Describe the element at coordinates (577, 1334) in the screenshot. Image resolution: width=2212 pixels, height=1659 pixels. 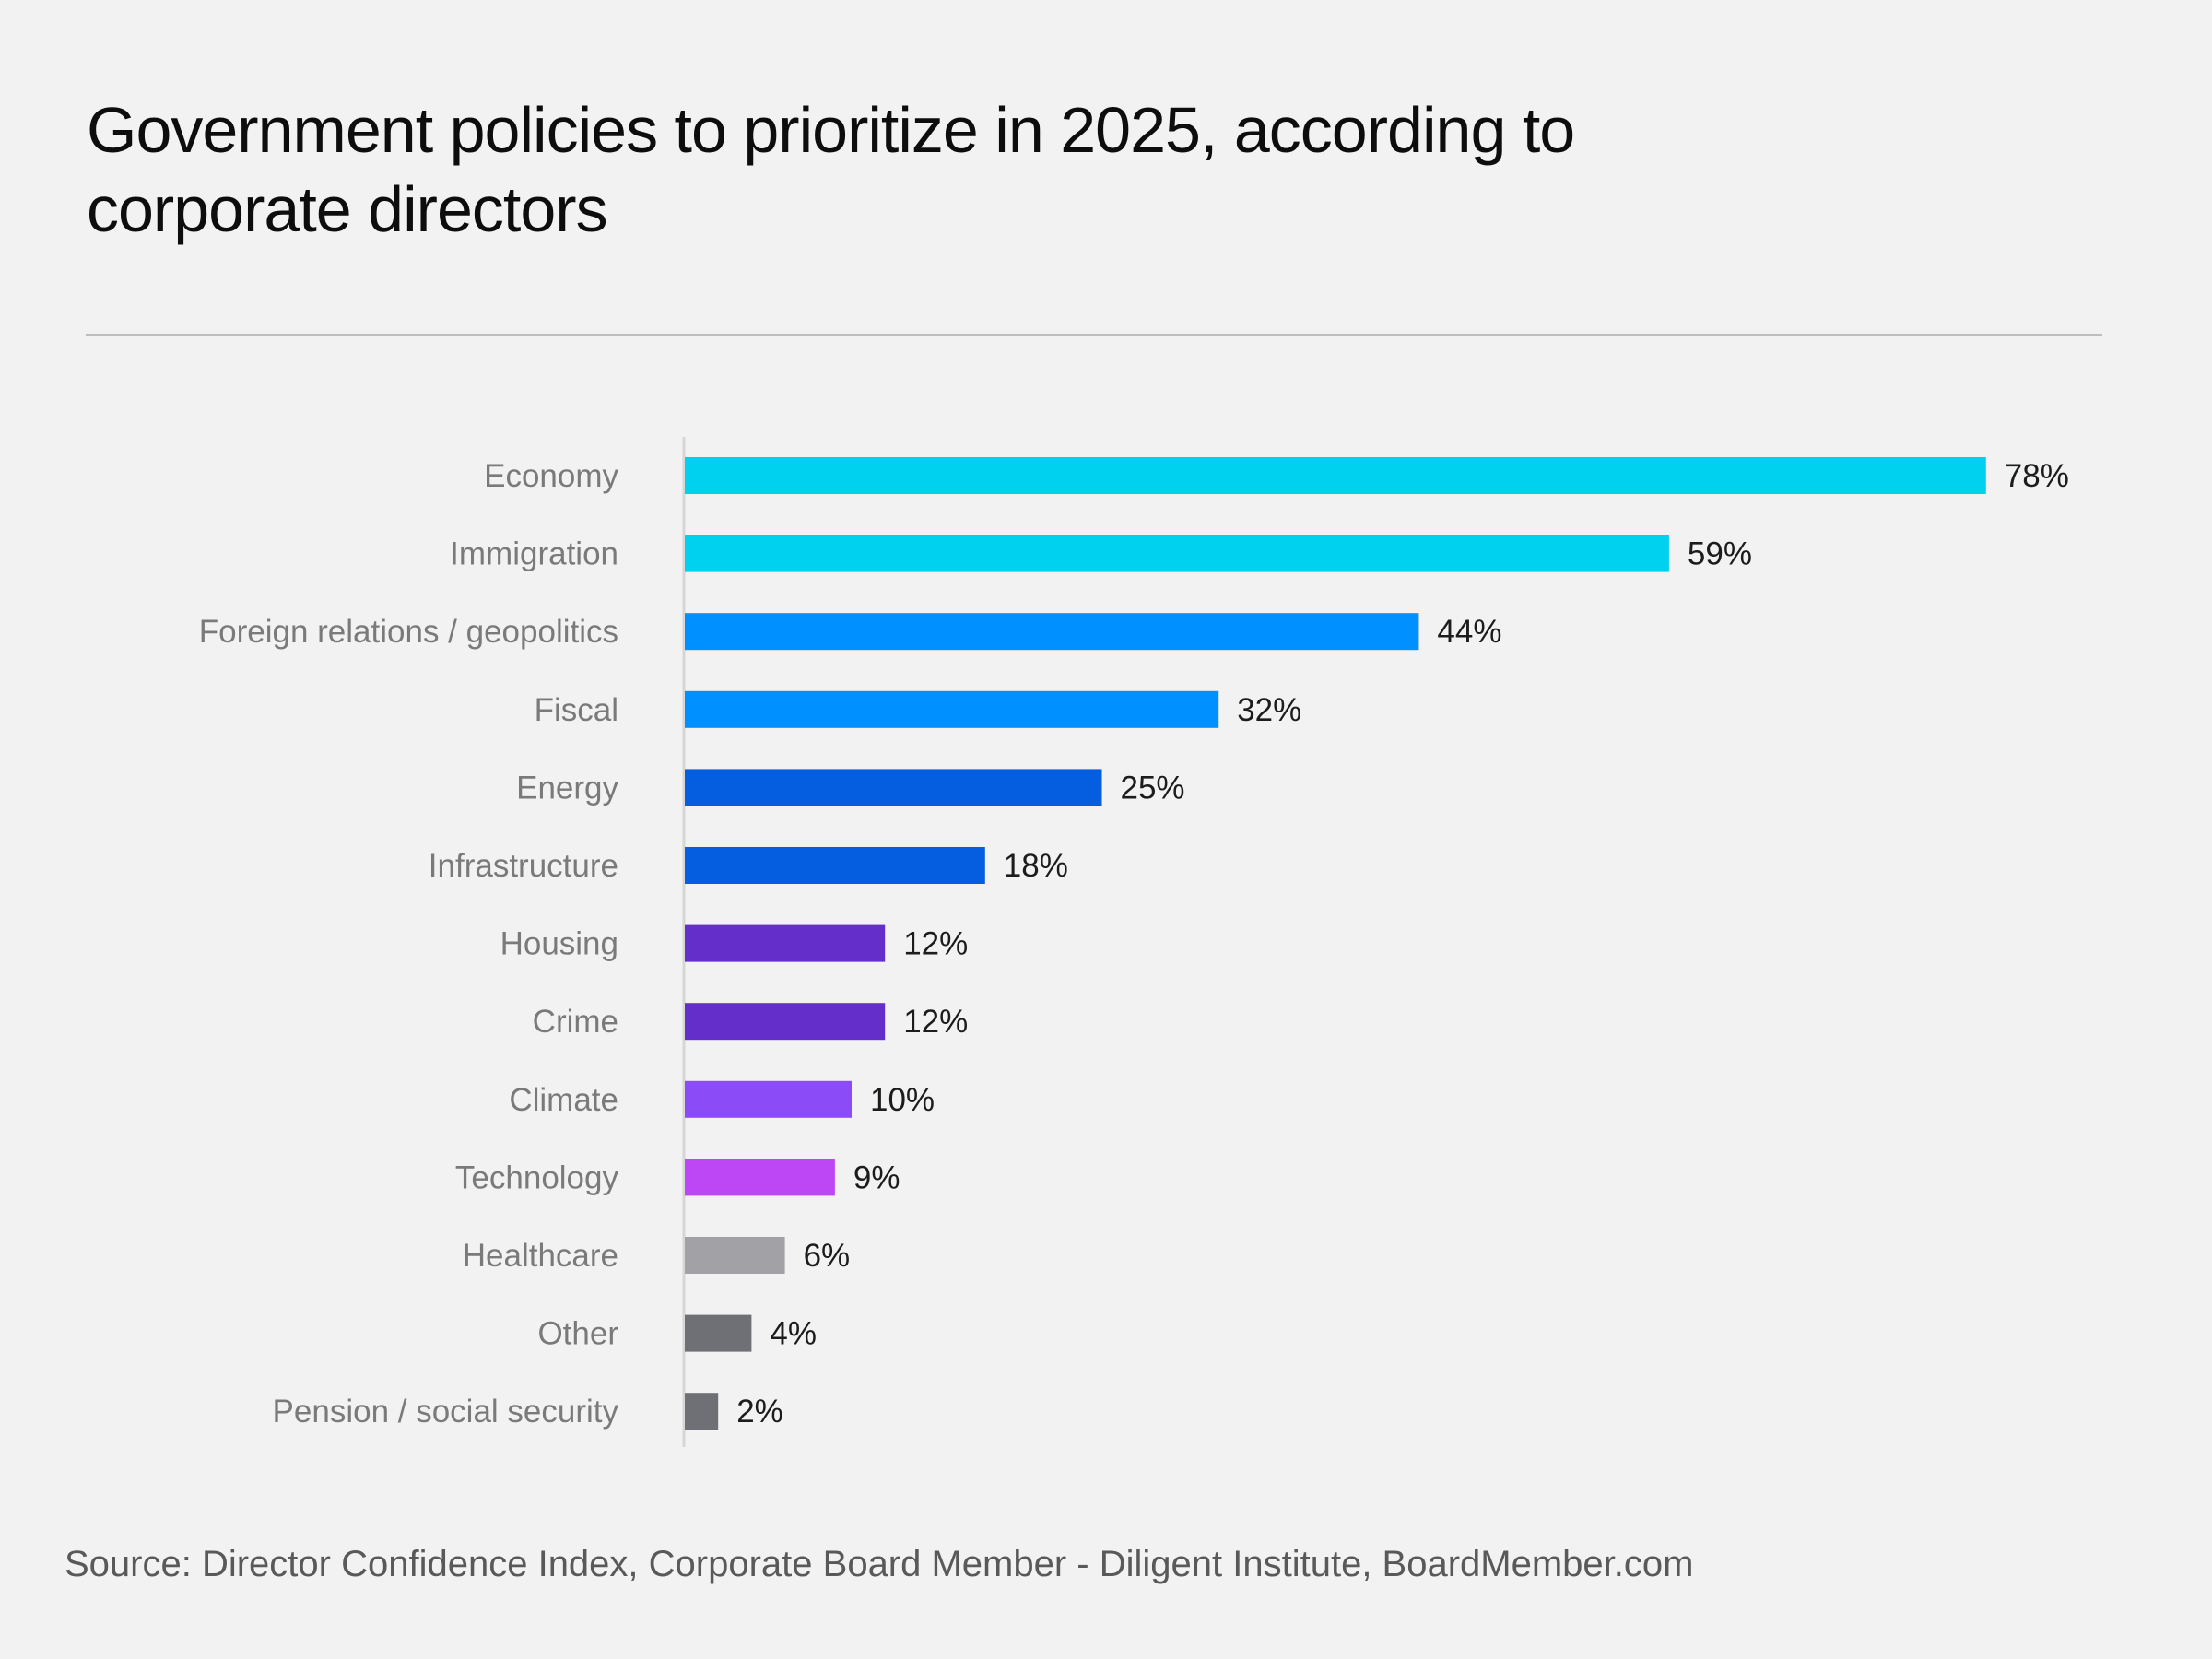
I see `category-label-other: Other` at that location.